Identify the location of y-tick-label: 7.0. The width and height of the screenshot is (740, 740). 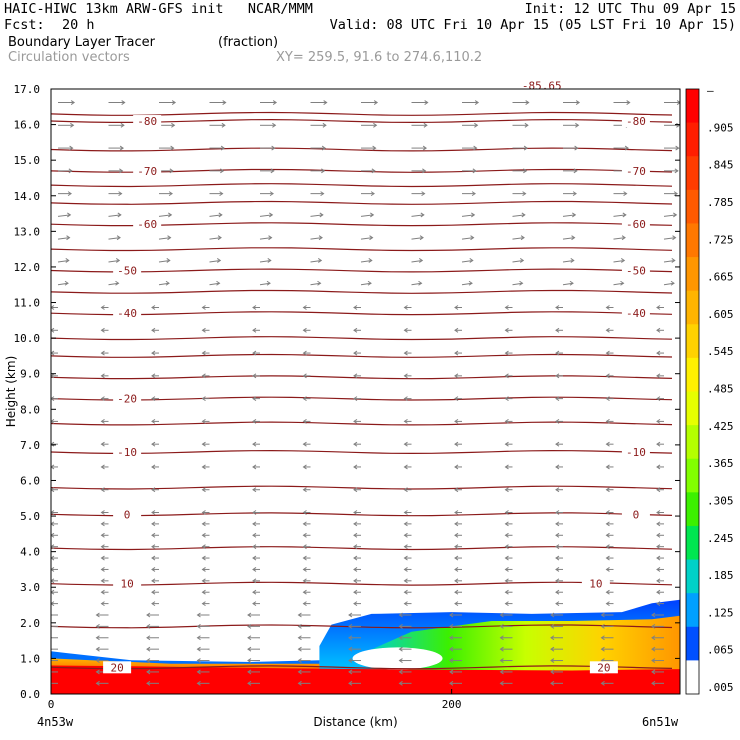
(30, 445).